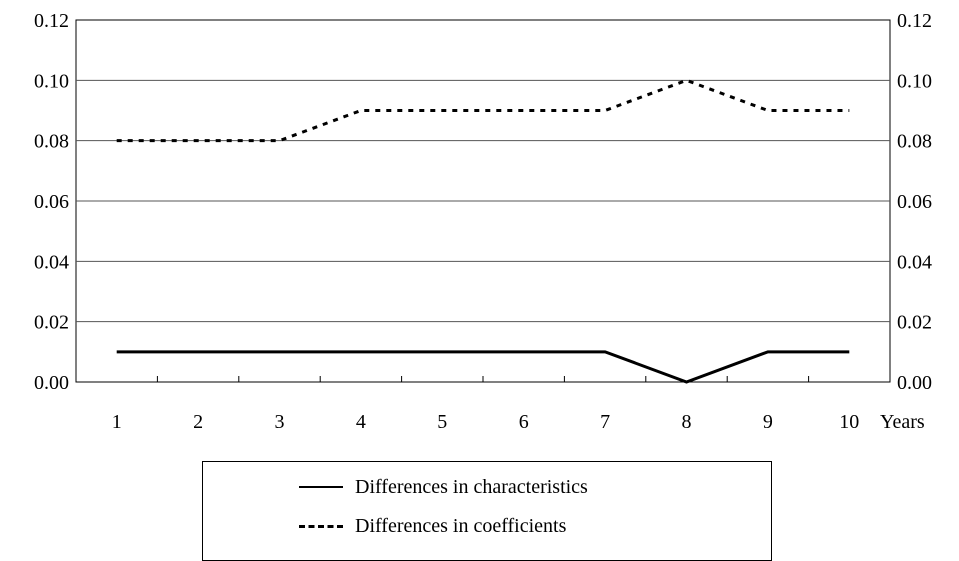  Describe the element at coordinates (914, 262) in the screenshot. I see `y-tick-label-right: 0.04` at that location.